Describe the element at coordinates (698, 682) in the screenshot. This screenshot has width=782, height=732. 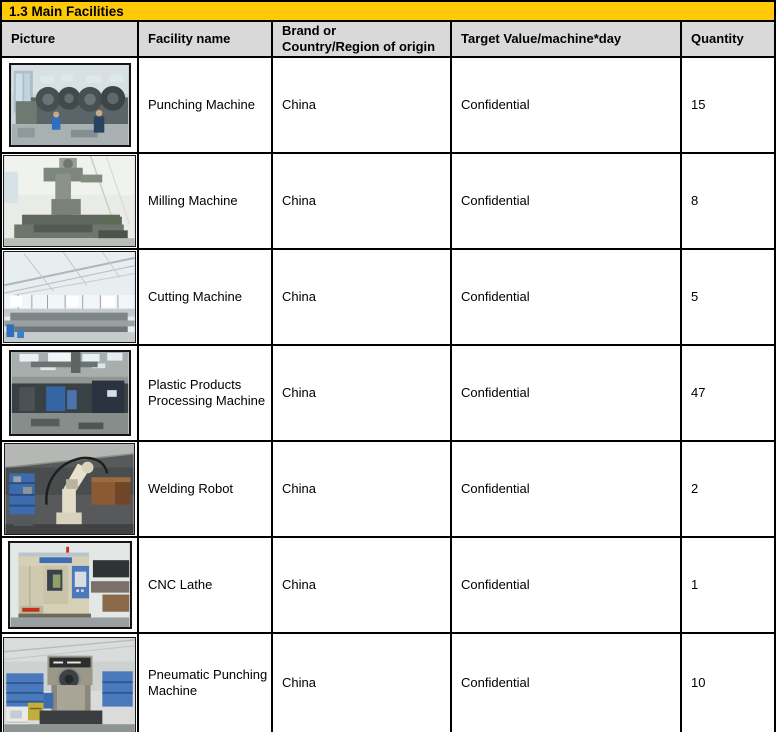
I see `quantity: 10` at that location.